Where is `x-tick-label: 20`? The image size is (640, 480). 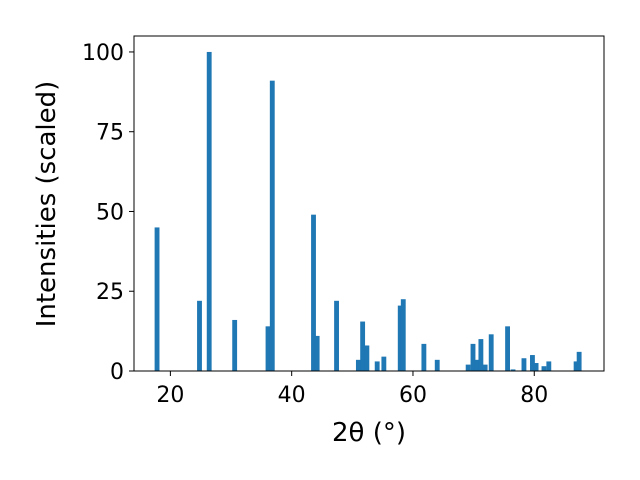
x-tick-label: 20 is located at coordinates (170, 395).